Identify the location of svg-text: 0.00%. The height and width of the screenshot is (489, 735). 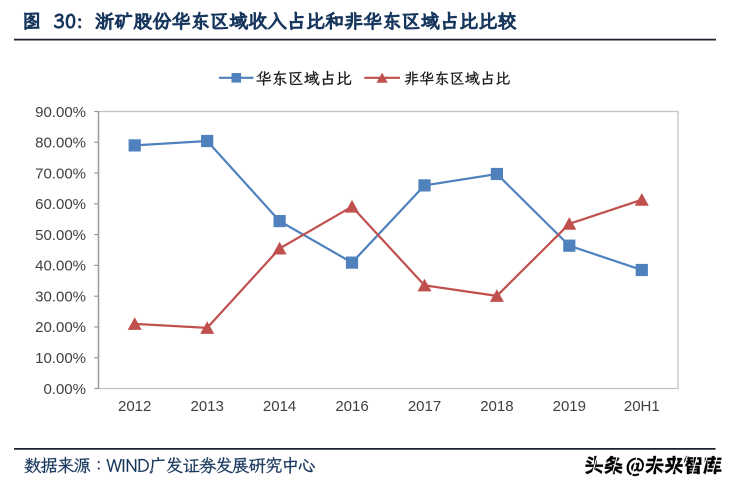
(64, 389).